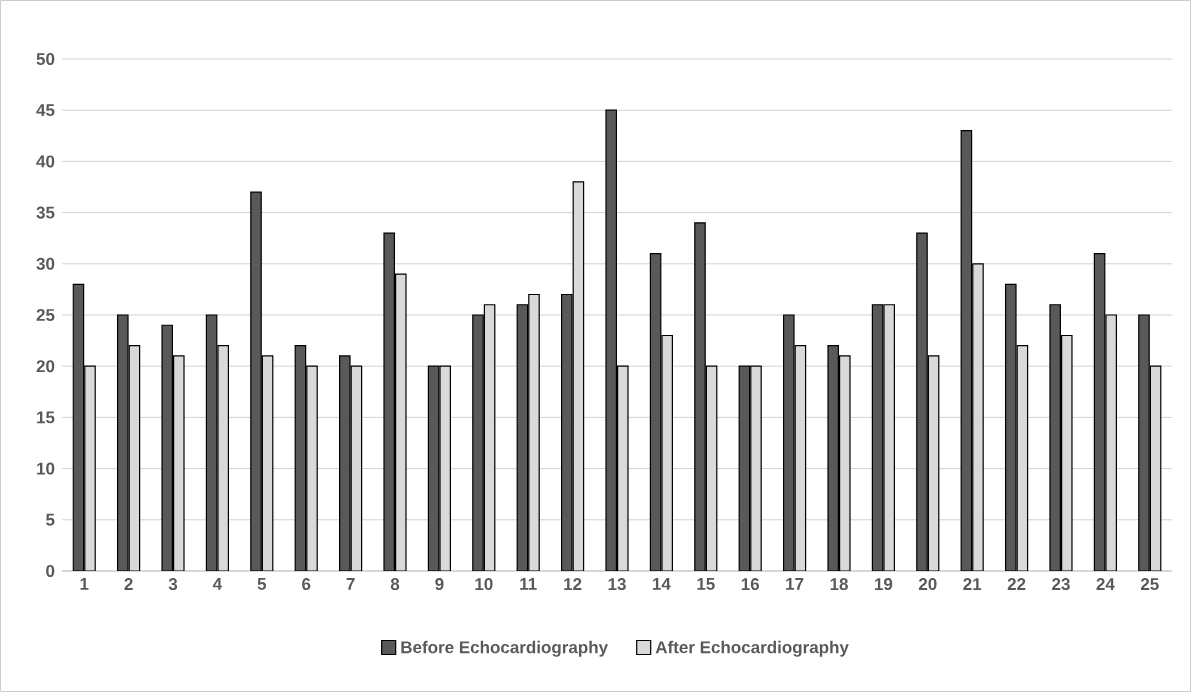  Describe the element at coordinates (128, 584) in the screenshot. I see `x-tick-label: 2` at that location.